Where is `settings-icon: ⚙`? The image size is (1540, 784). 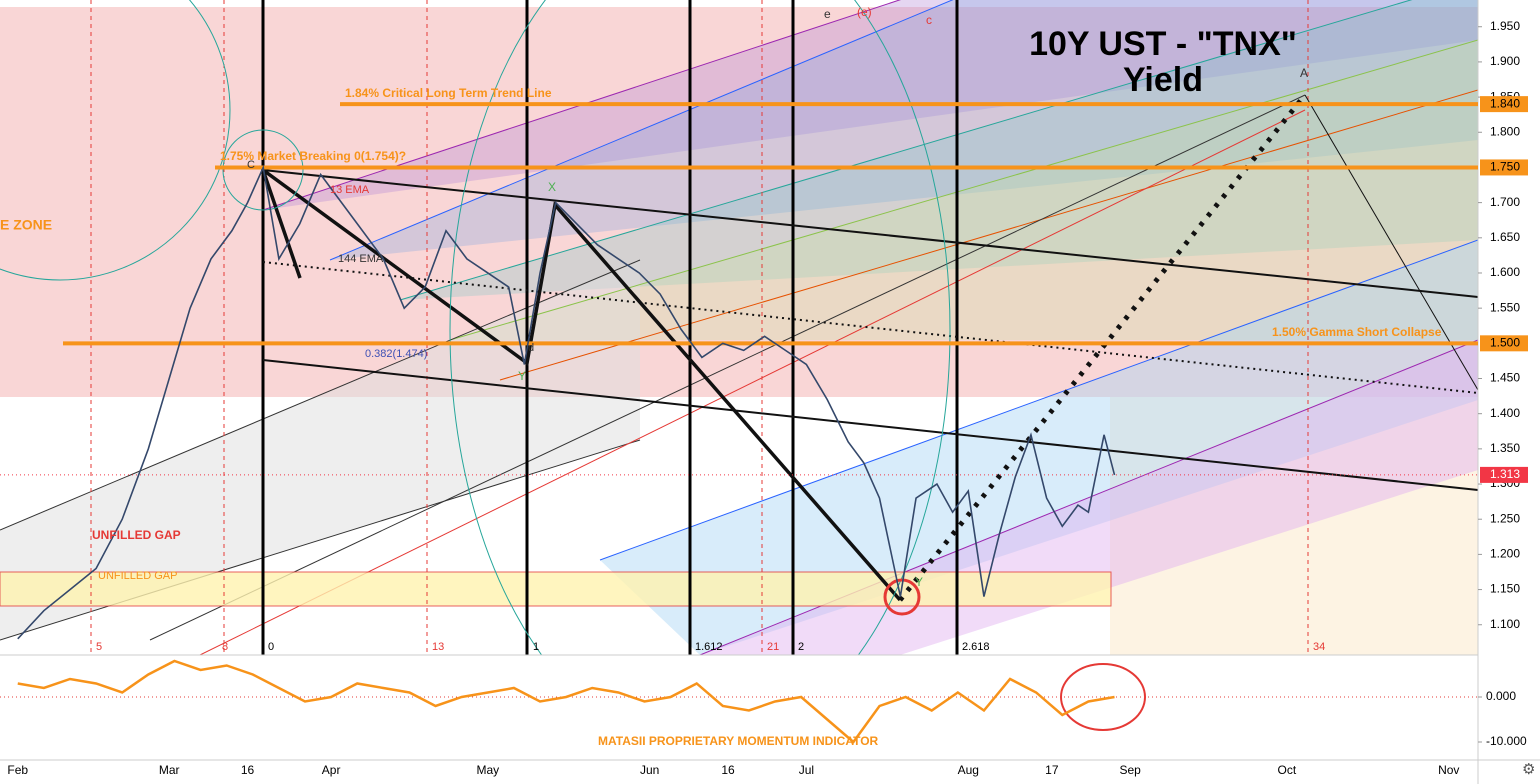 settings-icon: ⚙ is located at coordinates (1528, 769).